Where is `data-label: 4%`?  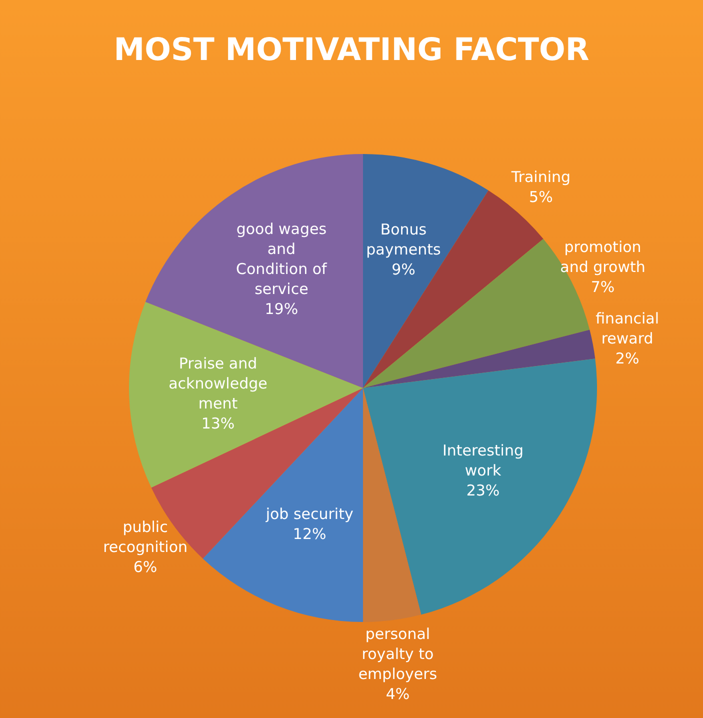
data-label: 4% is located at coordinates (398, 693).